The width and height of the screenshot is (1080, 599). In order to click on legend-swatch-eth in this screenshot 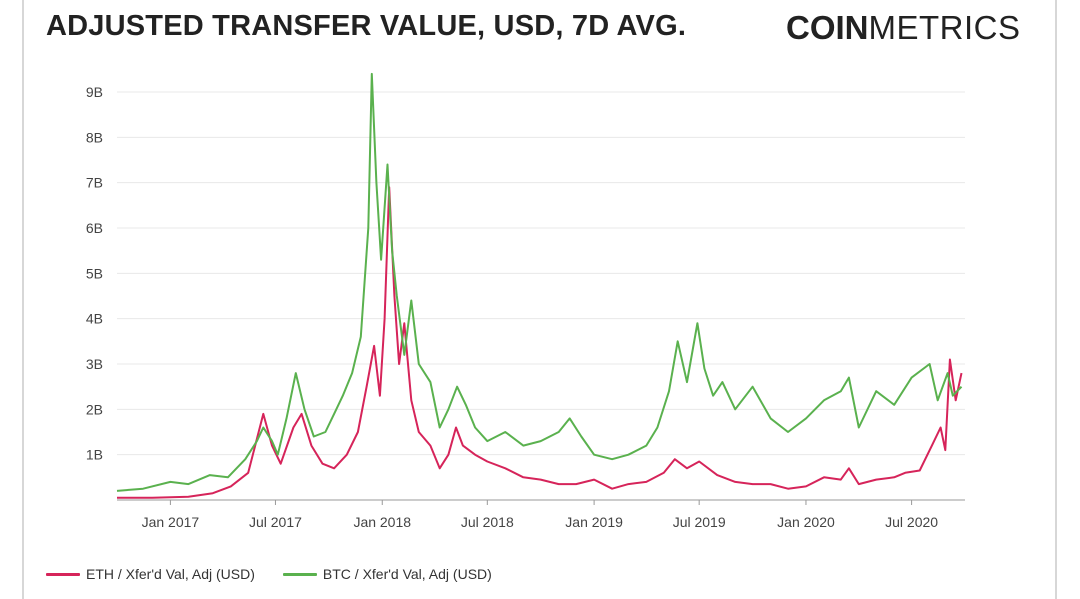, I will do `click(63, 574)`.